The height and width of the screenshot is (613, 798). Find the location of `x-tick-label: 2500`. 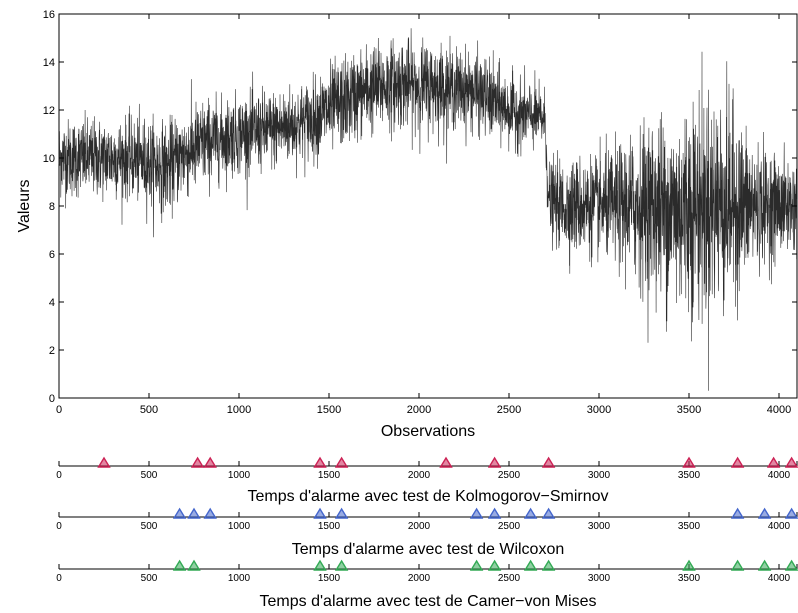

x-tick-label: 2500 is located at coordinates (509, 410).